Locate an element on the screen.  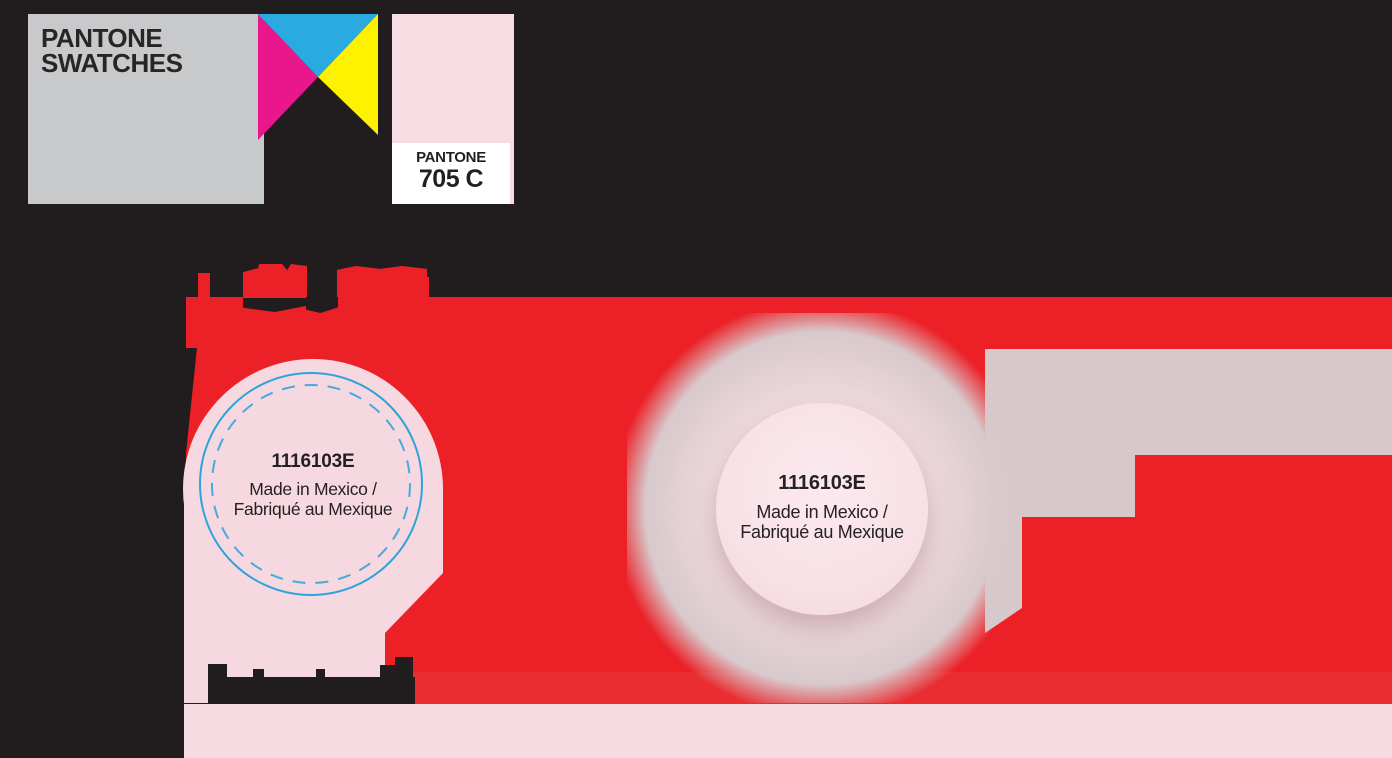
rendered-cap-disc is located at coordinates (822, 509).